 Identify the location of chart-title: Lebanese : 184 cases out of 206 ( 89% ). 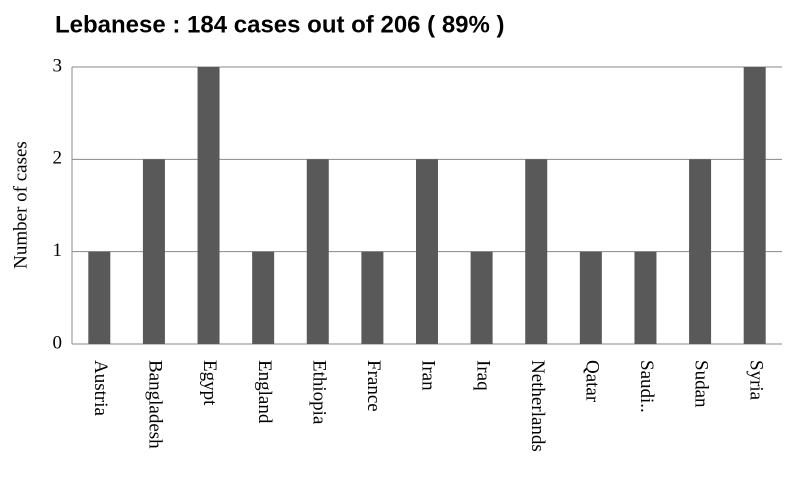
(280, 24).